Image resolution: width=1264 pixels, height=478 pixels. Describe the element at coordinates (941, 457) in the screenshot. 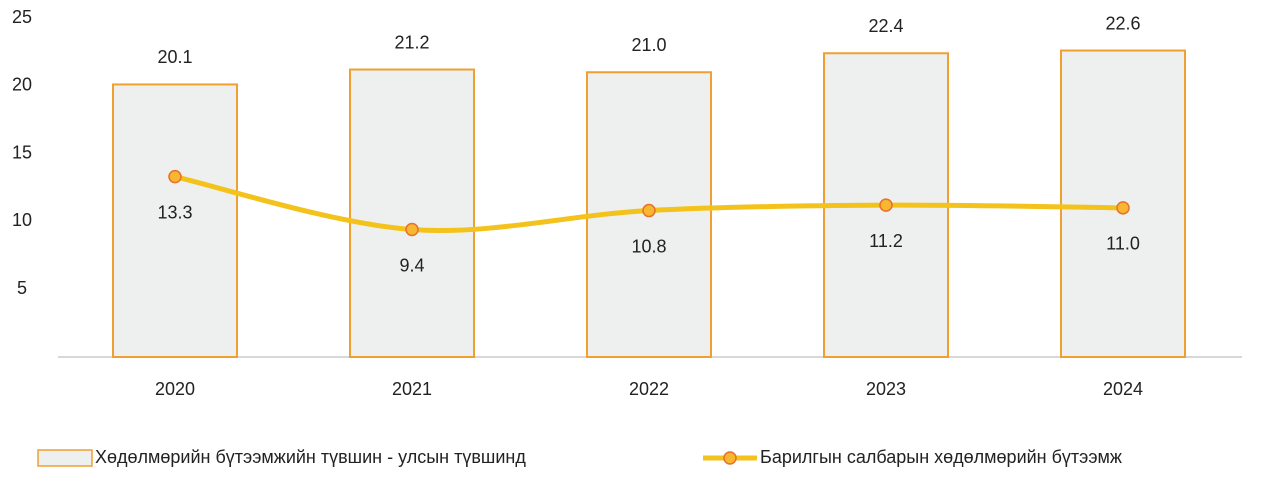

I see `legend-label: Барилгын салбарын хөдөлмөрийн бүтээмж` at that location.